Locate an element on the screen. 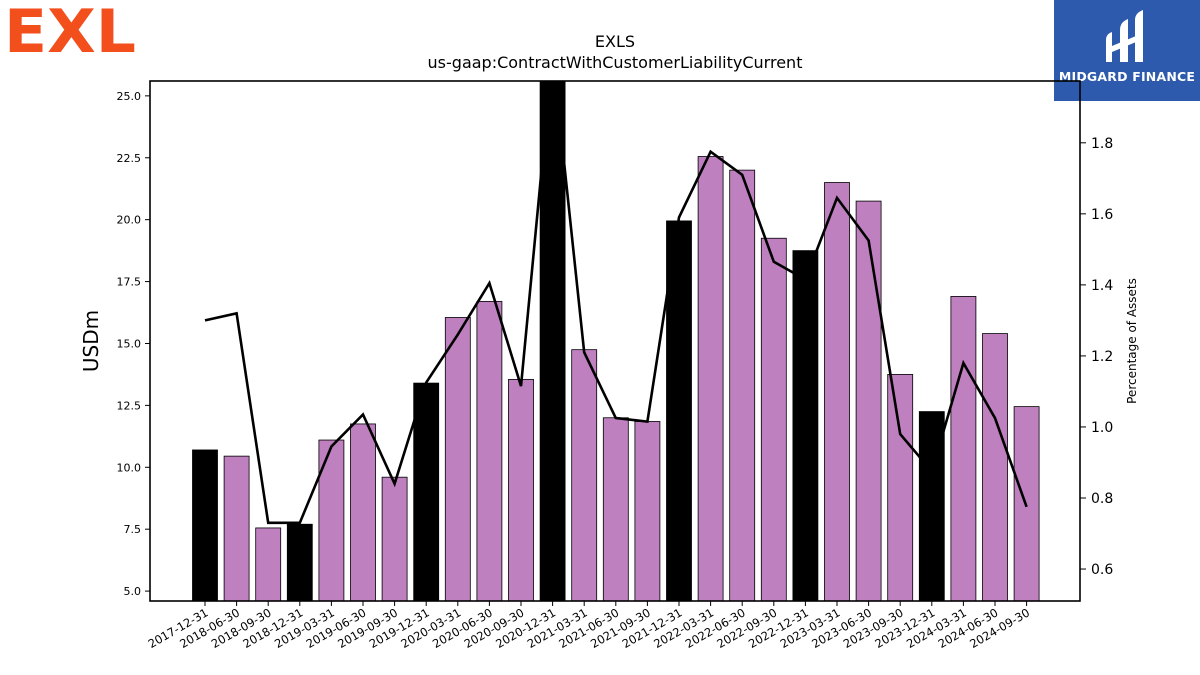 This screenshot has height=675, width=1200. y-tick-label-22.5: 22.5 is located at coordinates (129, 158).